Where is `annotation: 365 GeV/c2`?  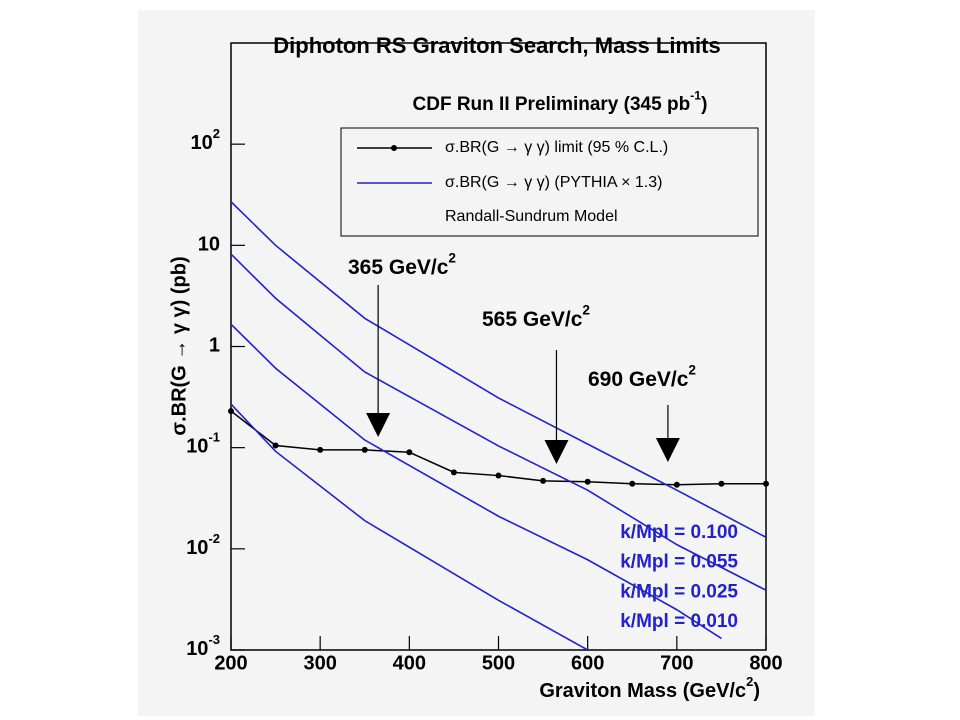
annotation: 365 GeV/c2 is located at coordinates (402, 264).